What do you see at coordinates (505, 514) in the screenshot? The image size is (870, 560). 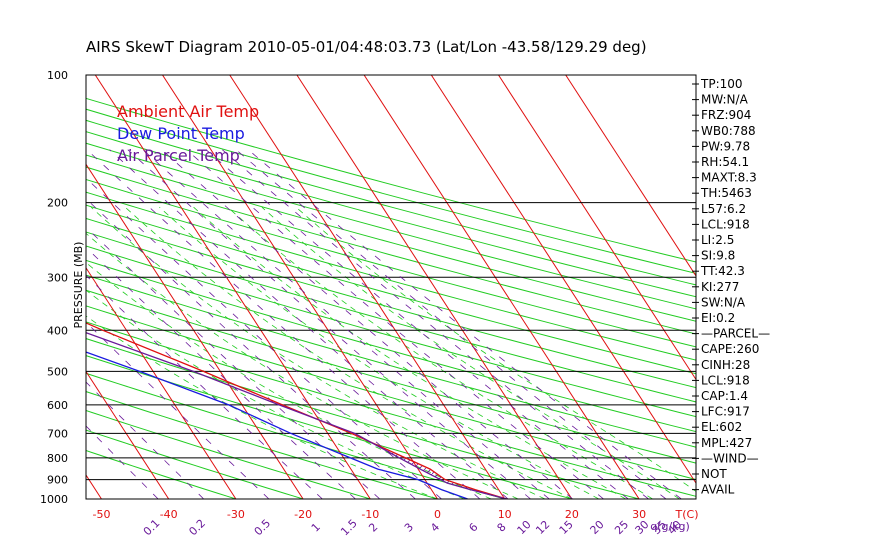 I see `bottom-temp-tick-label: 10` at bounding box center [505, 514].